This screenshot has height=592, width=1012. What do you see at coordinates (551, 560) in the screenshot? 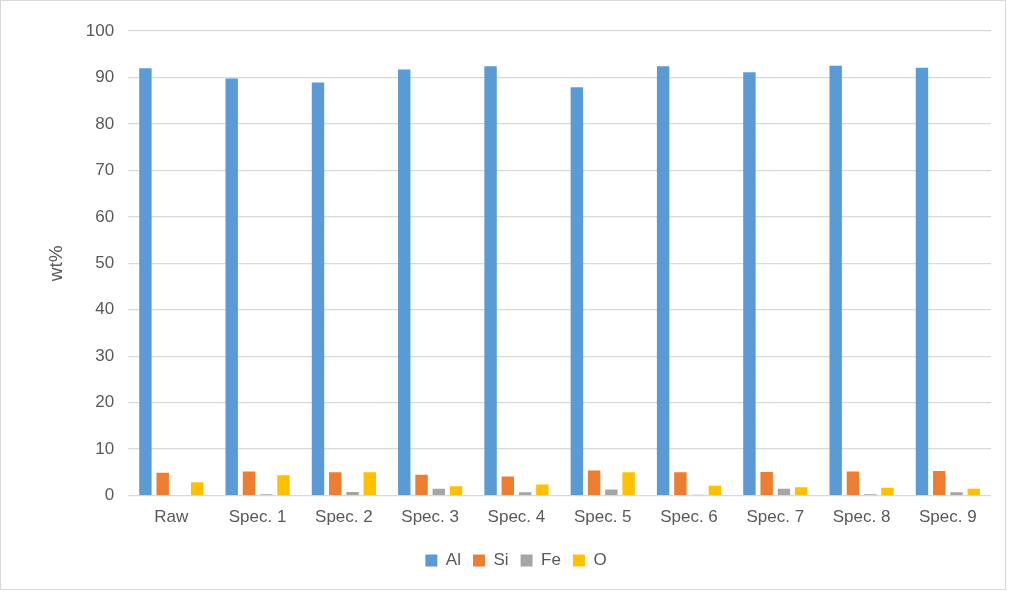
I see `legend-label: Fe` at bounding box center [551, 560].